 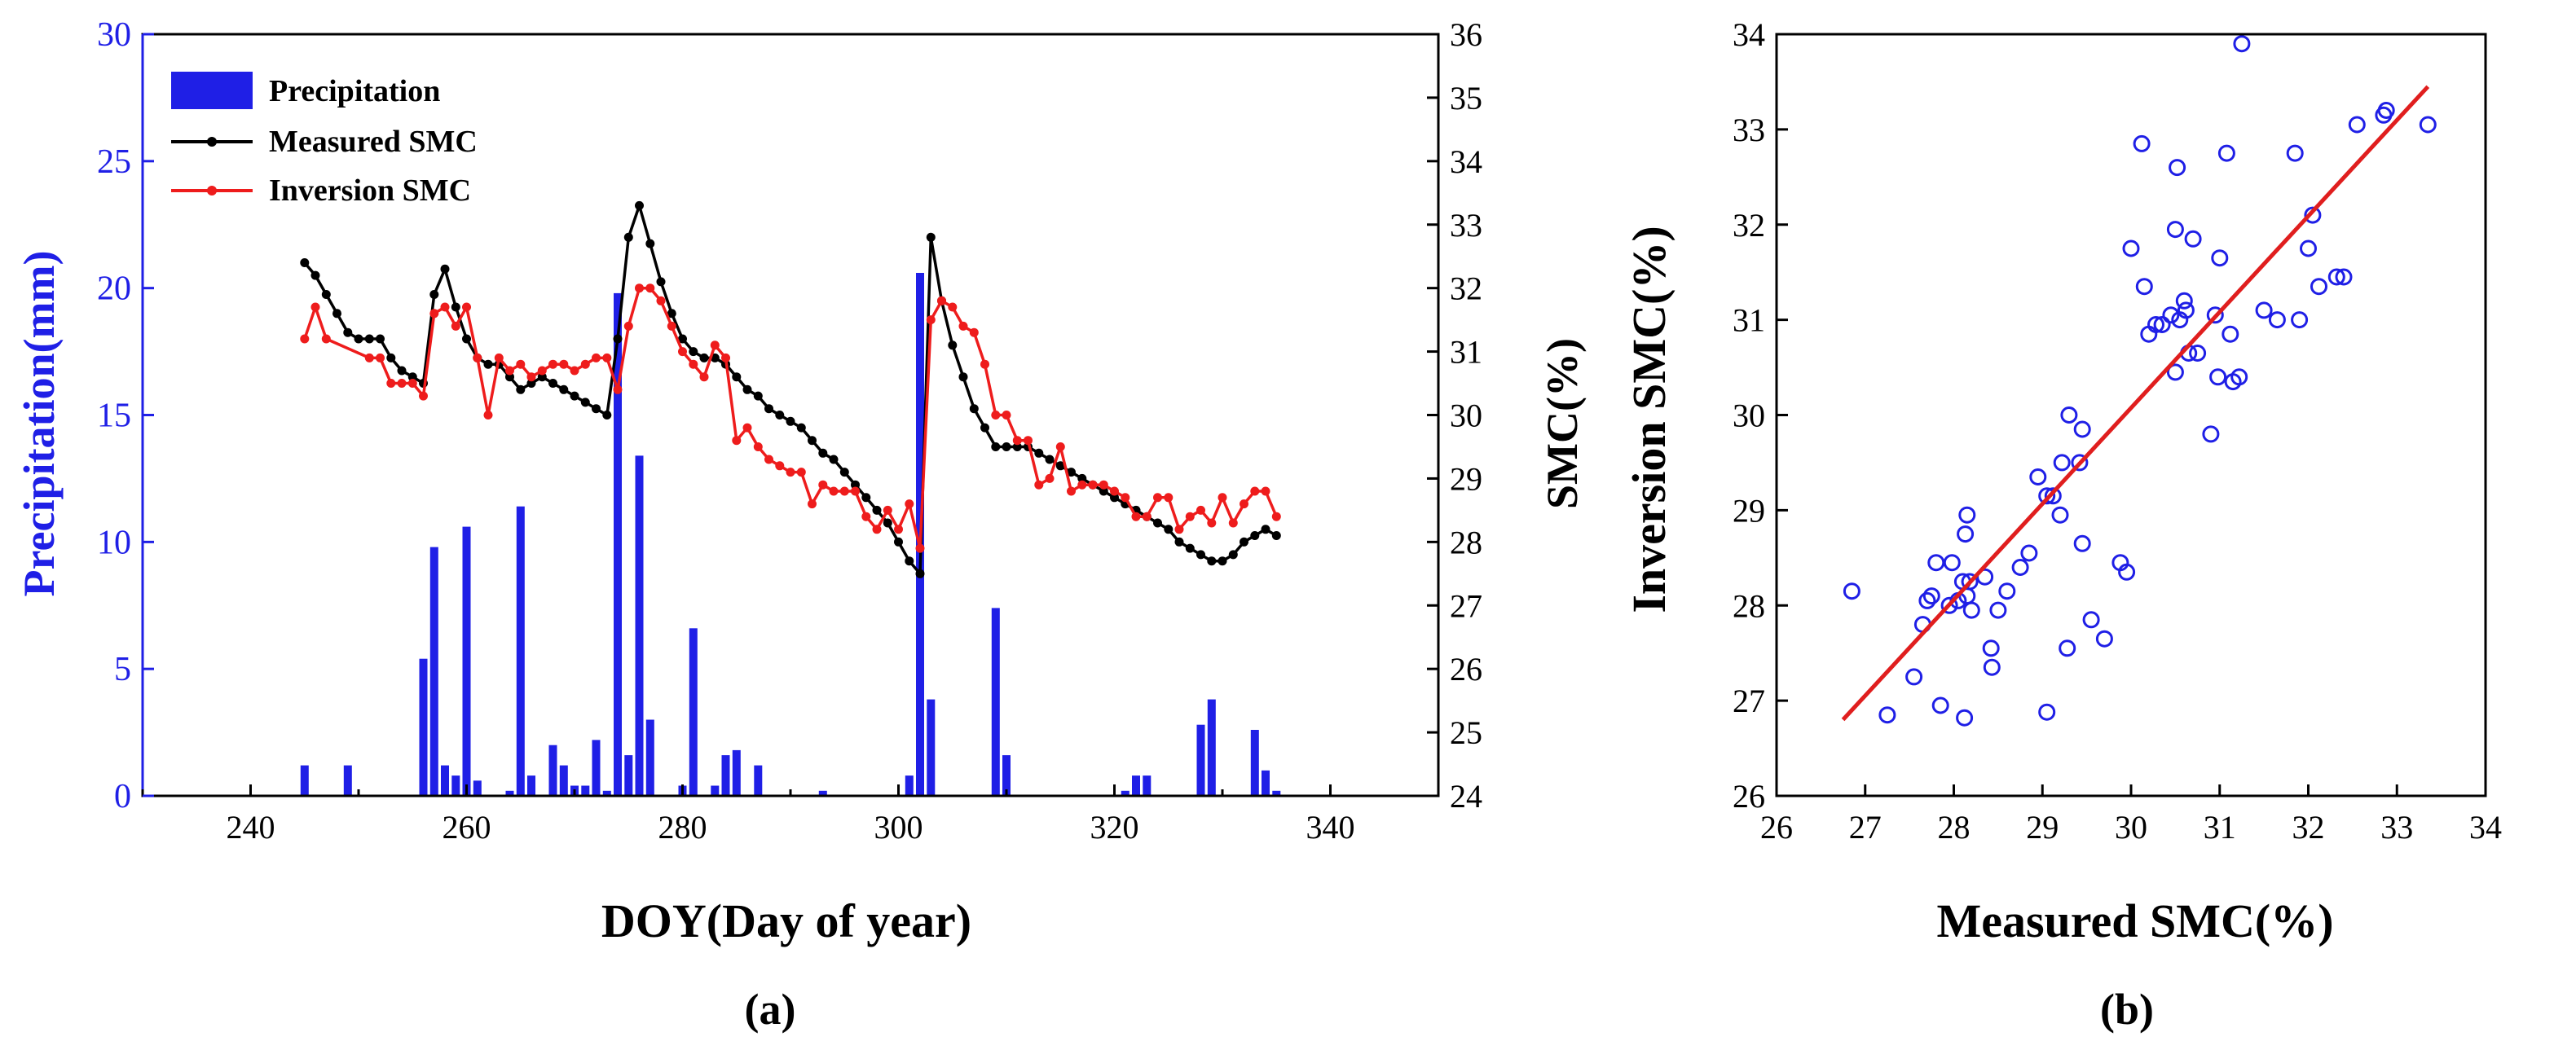 What do you see at coordinates (1749, 796) in the screenshot?
I see `scatter-y-tick-label: 26` at bounding box center [1749, 796].